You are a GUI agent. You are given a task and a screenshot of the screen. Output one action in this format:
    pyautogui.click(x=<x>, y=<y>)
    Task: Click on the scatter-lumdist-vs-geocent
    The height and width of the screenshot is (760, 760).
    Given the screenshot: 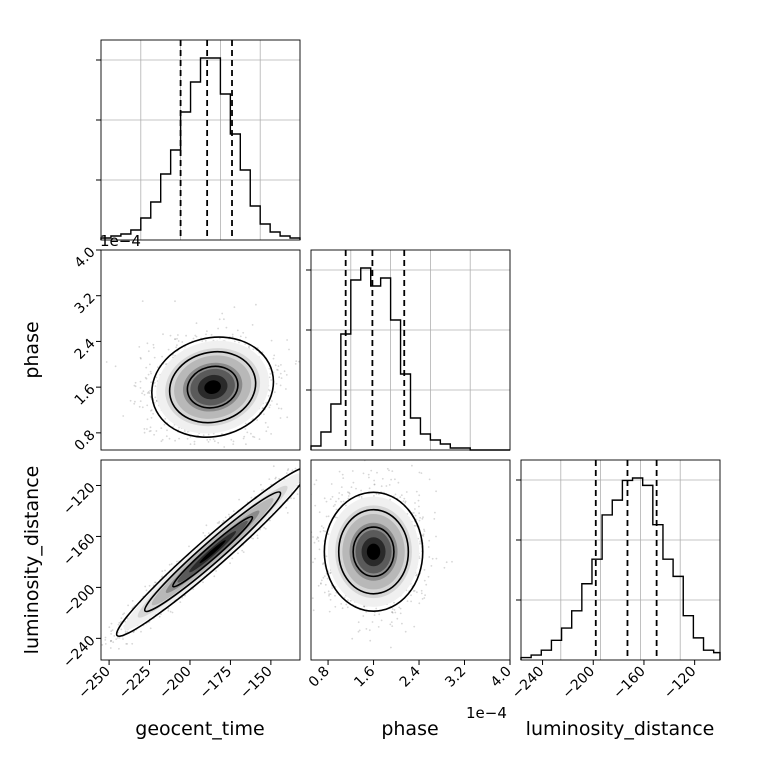 What is the action you would take?
    pyautogui.click(x=224, y=547)
    